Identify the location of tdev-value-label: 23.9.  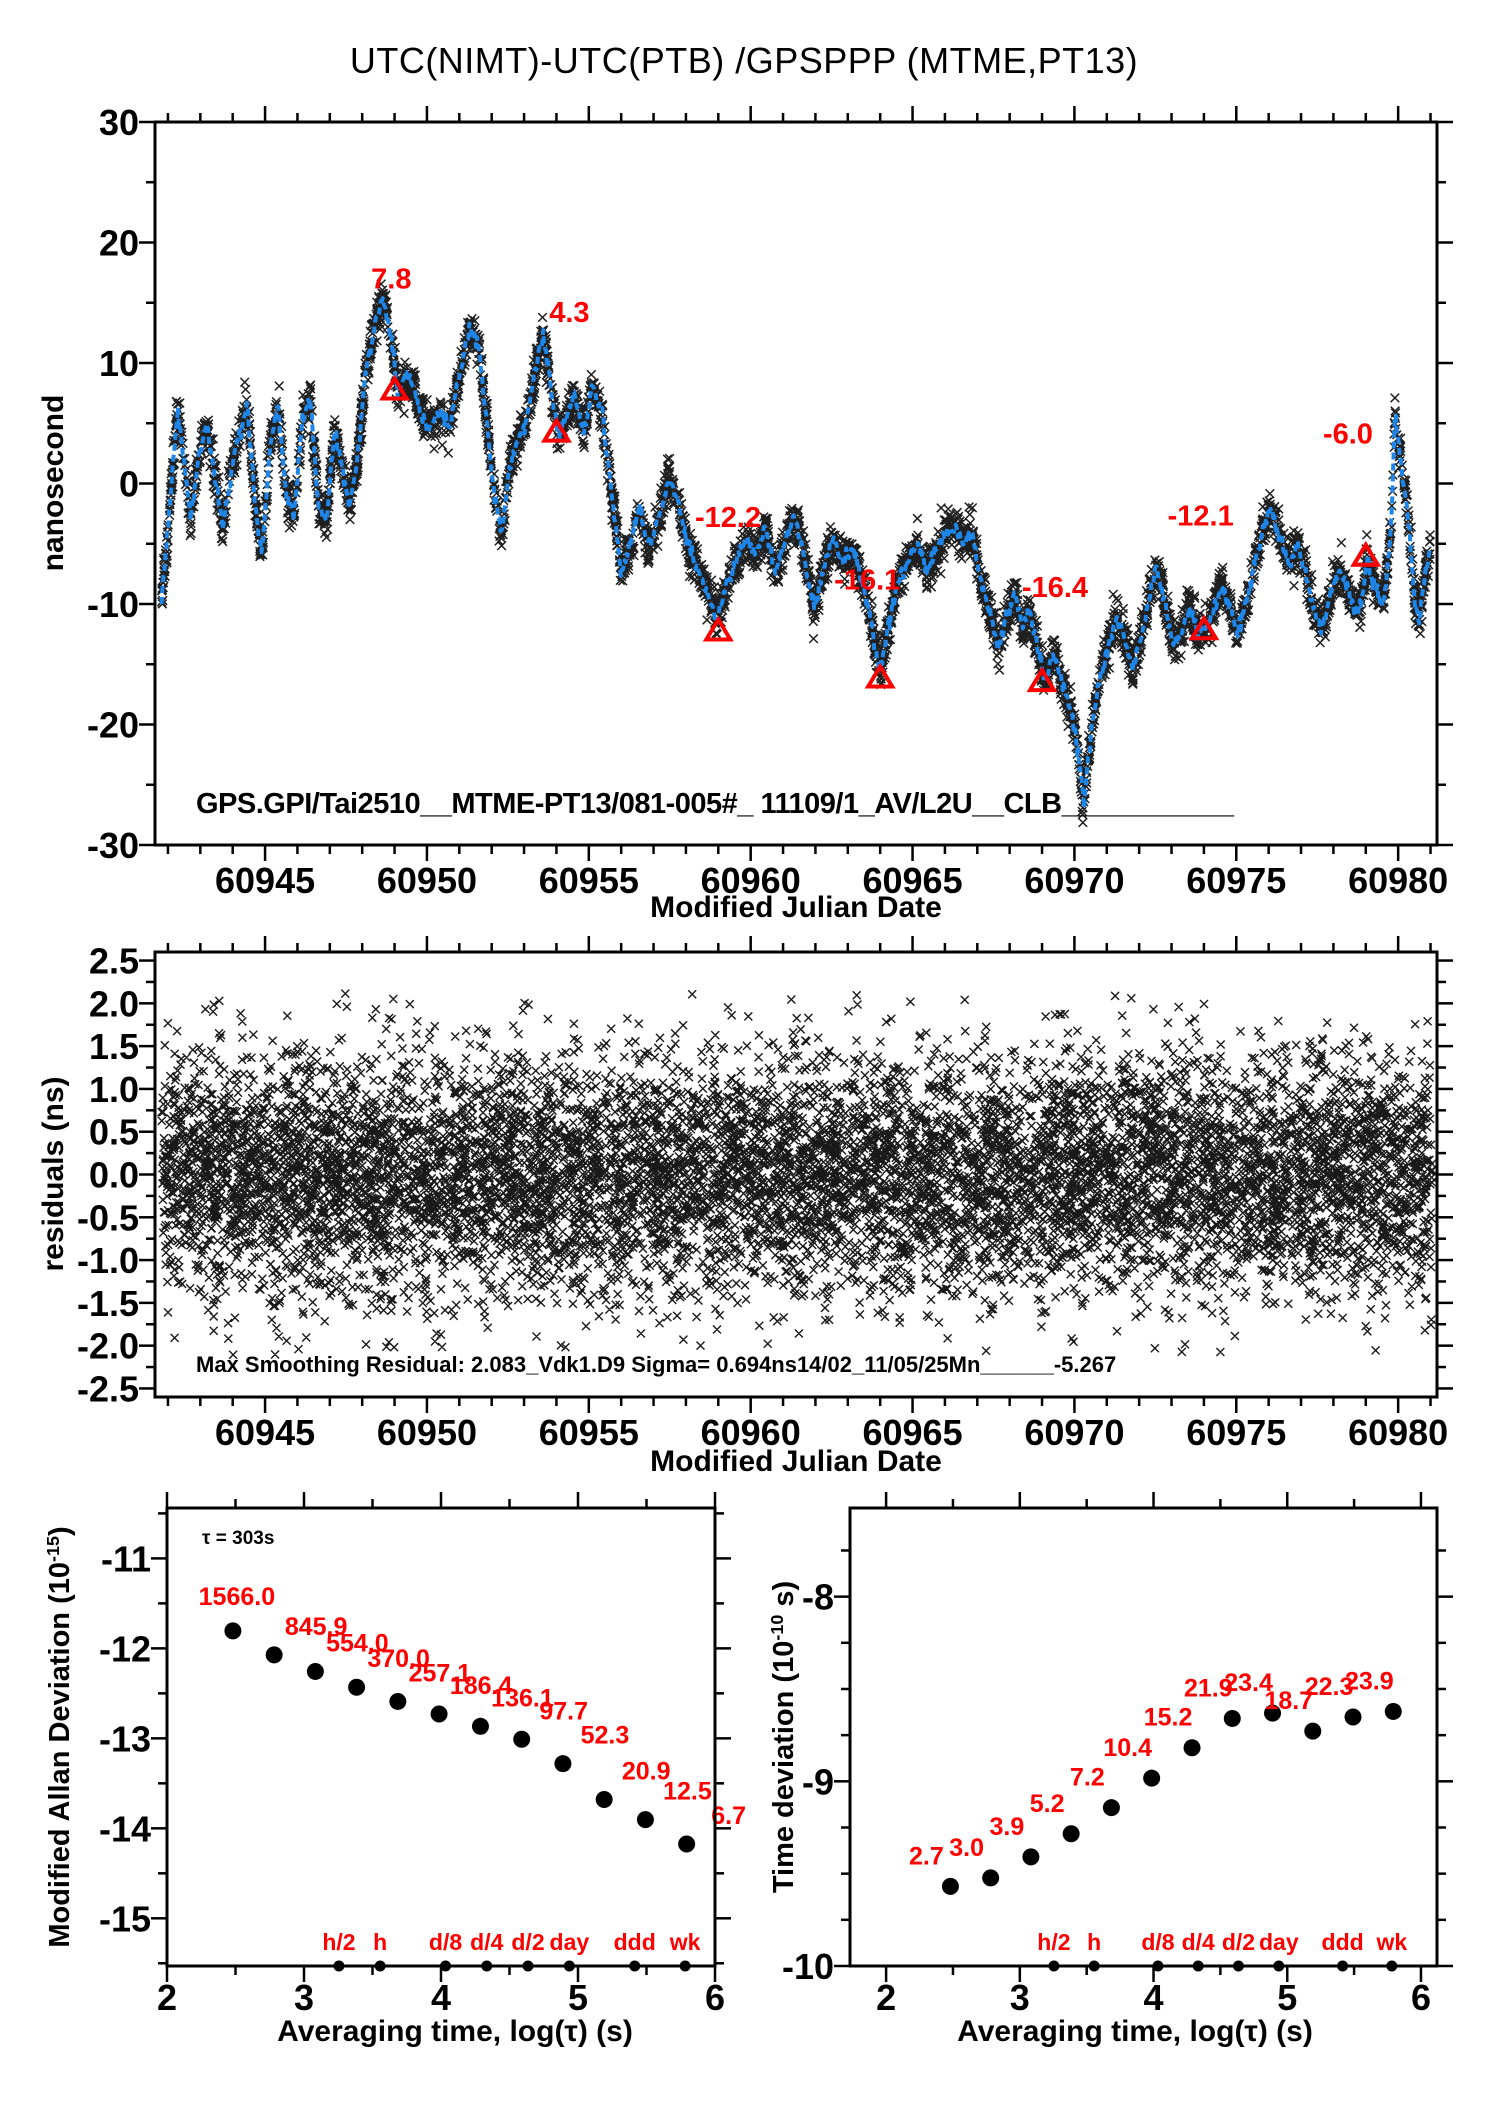
(1369, 1681).